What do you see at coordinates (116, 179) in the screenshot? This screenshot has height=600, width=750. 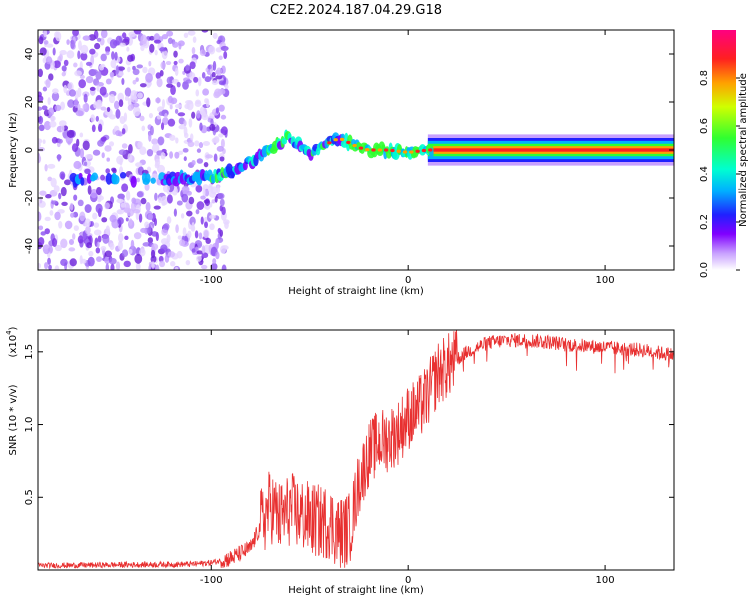 I see `signal-blob` at bounding box center [116, 179].